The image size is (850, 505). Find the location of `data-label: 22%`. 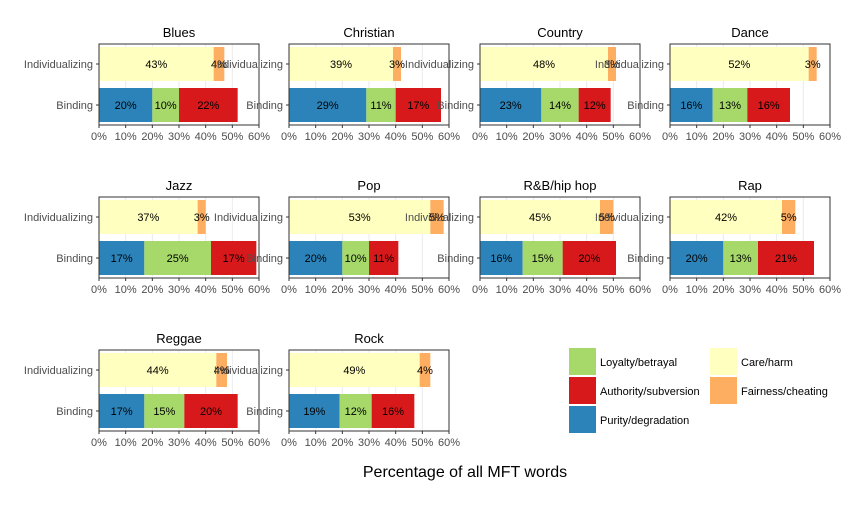

data-label: 22% is located at coordinates (208, 106).